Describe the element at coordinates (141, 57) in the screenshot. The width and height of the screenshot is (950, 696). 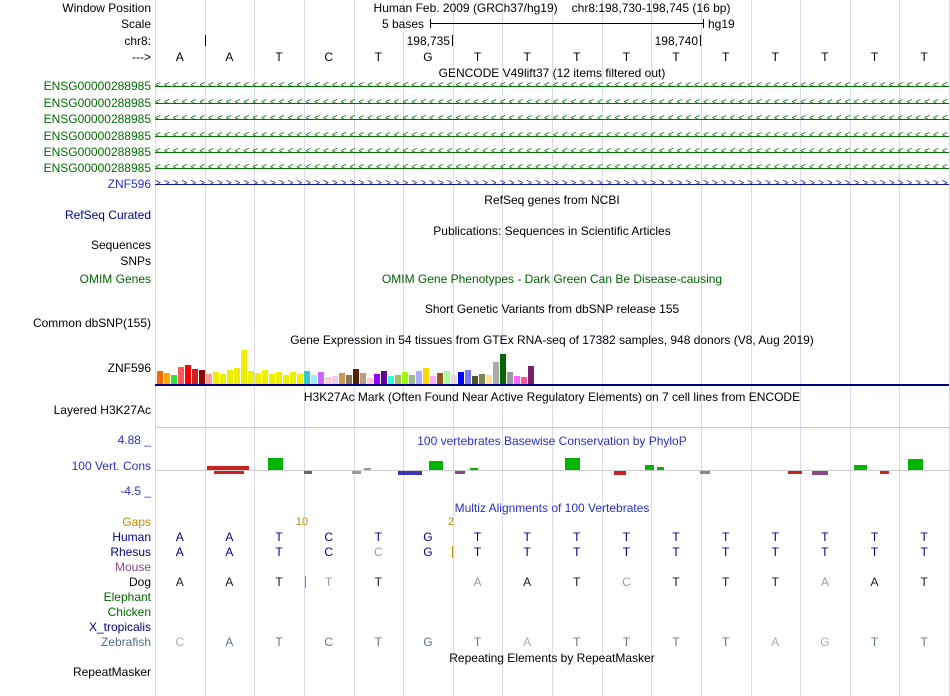
I see `strand-direction-label: --->` at that location.